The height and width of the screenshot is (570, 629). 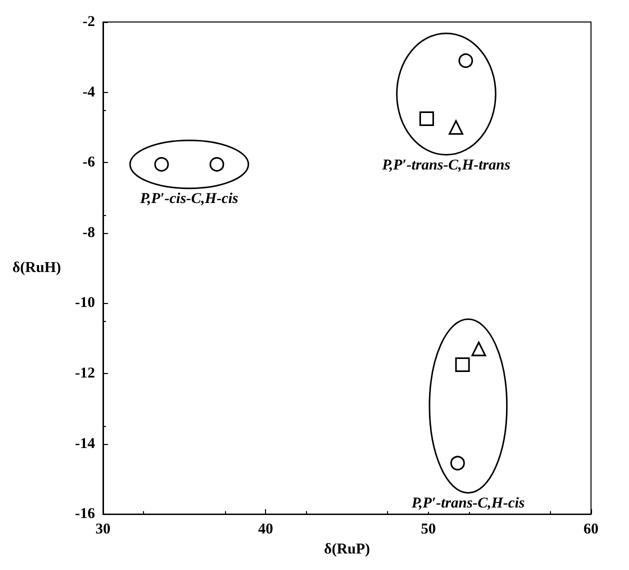 What do you see at coordinates (428, 530) in the screenshot?
I see `x-tick-label: 50` at bounding box center [428, 530].